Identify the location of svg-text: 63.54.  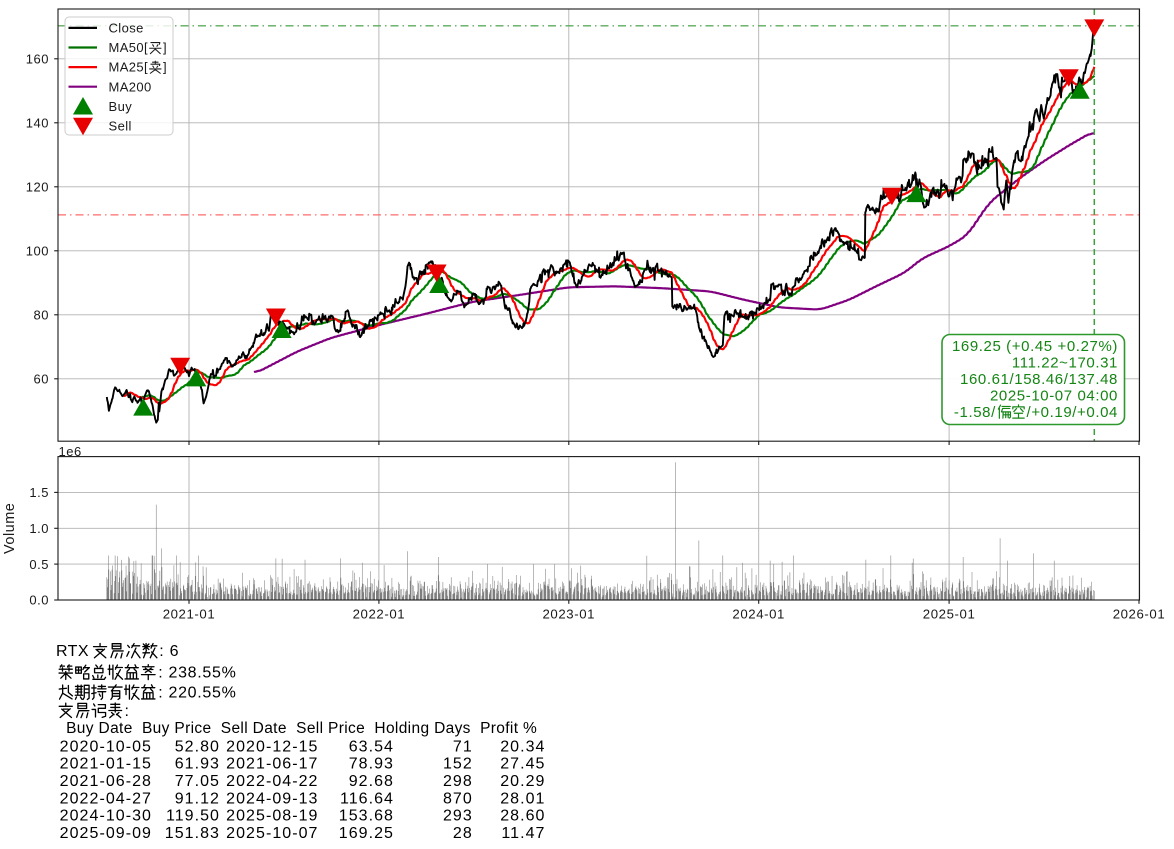
(371, 746).